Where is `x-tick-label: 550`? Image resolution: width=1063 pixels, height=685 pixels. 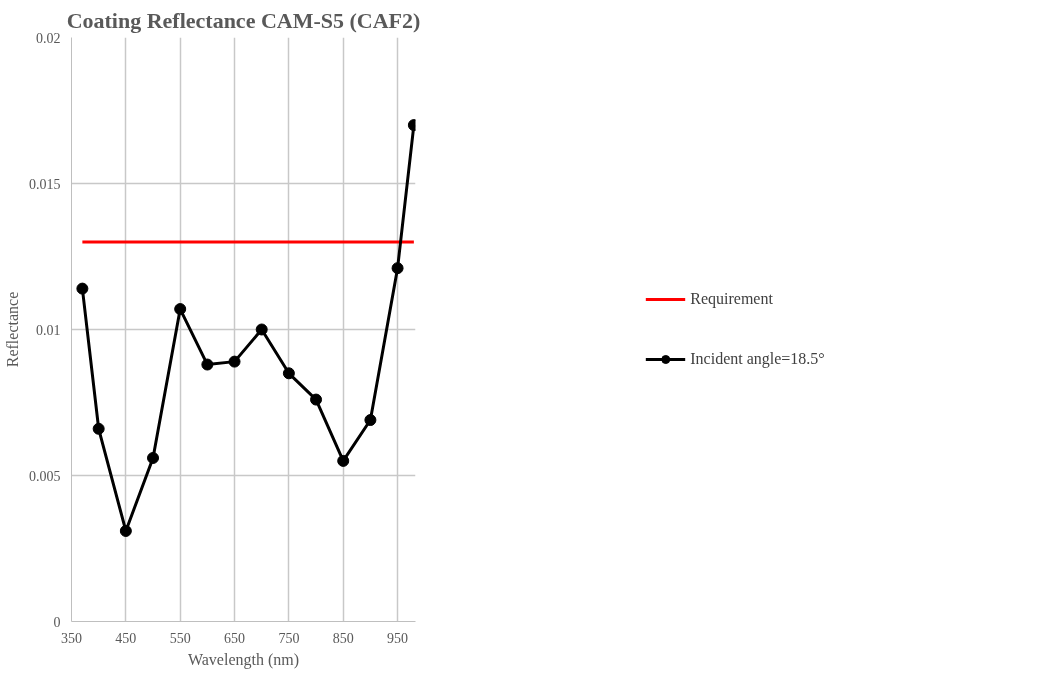 x-tick-label: 550 is located at coordinates (180, 638).